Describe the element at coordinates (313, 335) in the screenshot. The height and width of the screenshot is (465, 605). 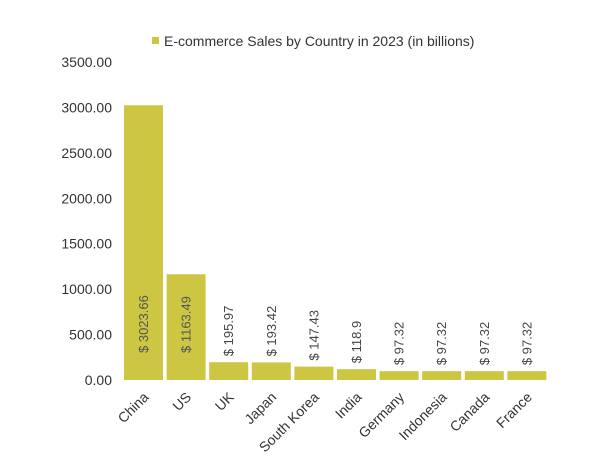
I see `data-label: $ 147.43` at that location.